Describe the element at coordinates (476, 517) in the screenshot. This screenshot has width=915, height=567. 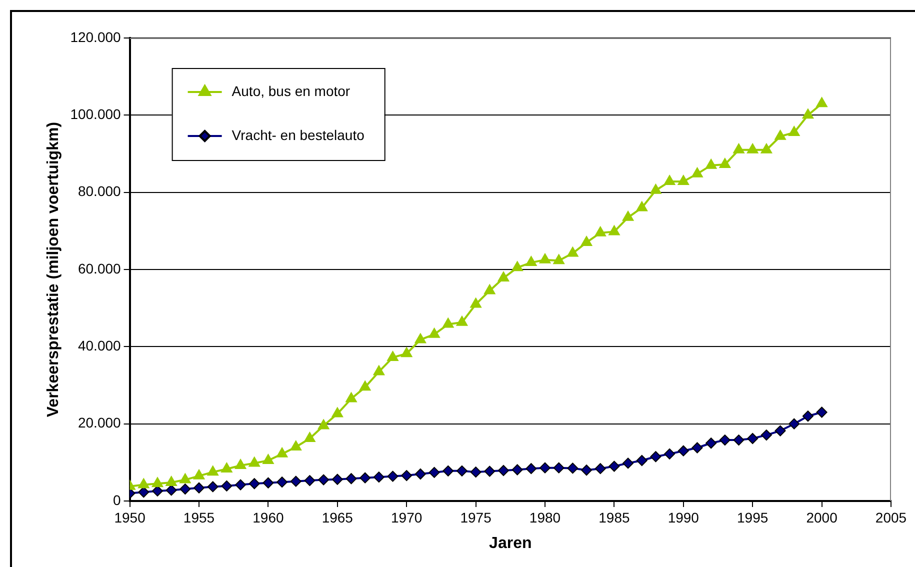
I see `x-tick-label: 1975` at that location.